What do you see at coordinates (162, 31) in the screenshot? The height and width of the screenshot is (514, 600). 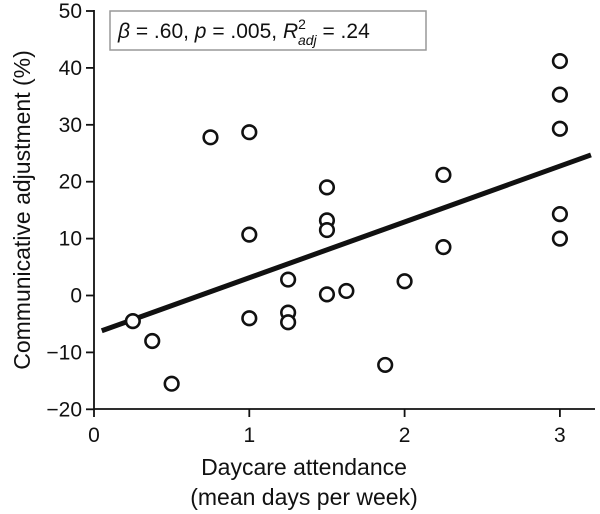 I see `beta-value: = .60,` at bounding box center [162, 31].